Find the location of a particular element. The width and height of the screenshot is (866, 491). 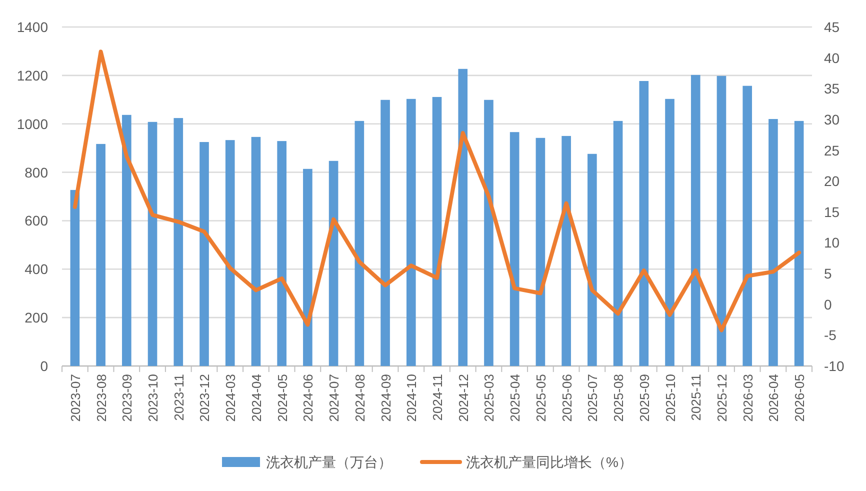

x-tick-label: 2026-04 is located at coordinates (774, 398).